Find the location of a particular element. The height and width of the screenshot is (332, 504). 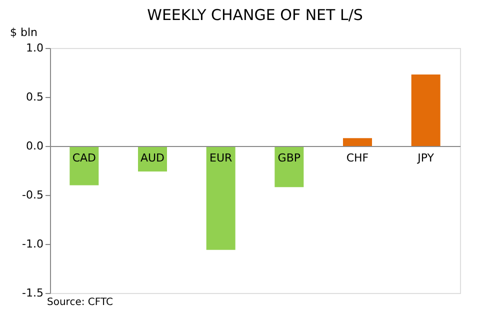

x-tick-label: AUD is located at coordinates (152, 158).